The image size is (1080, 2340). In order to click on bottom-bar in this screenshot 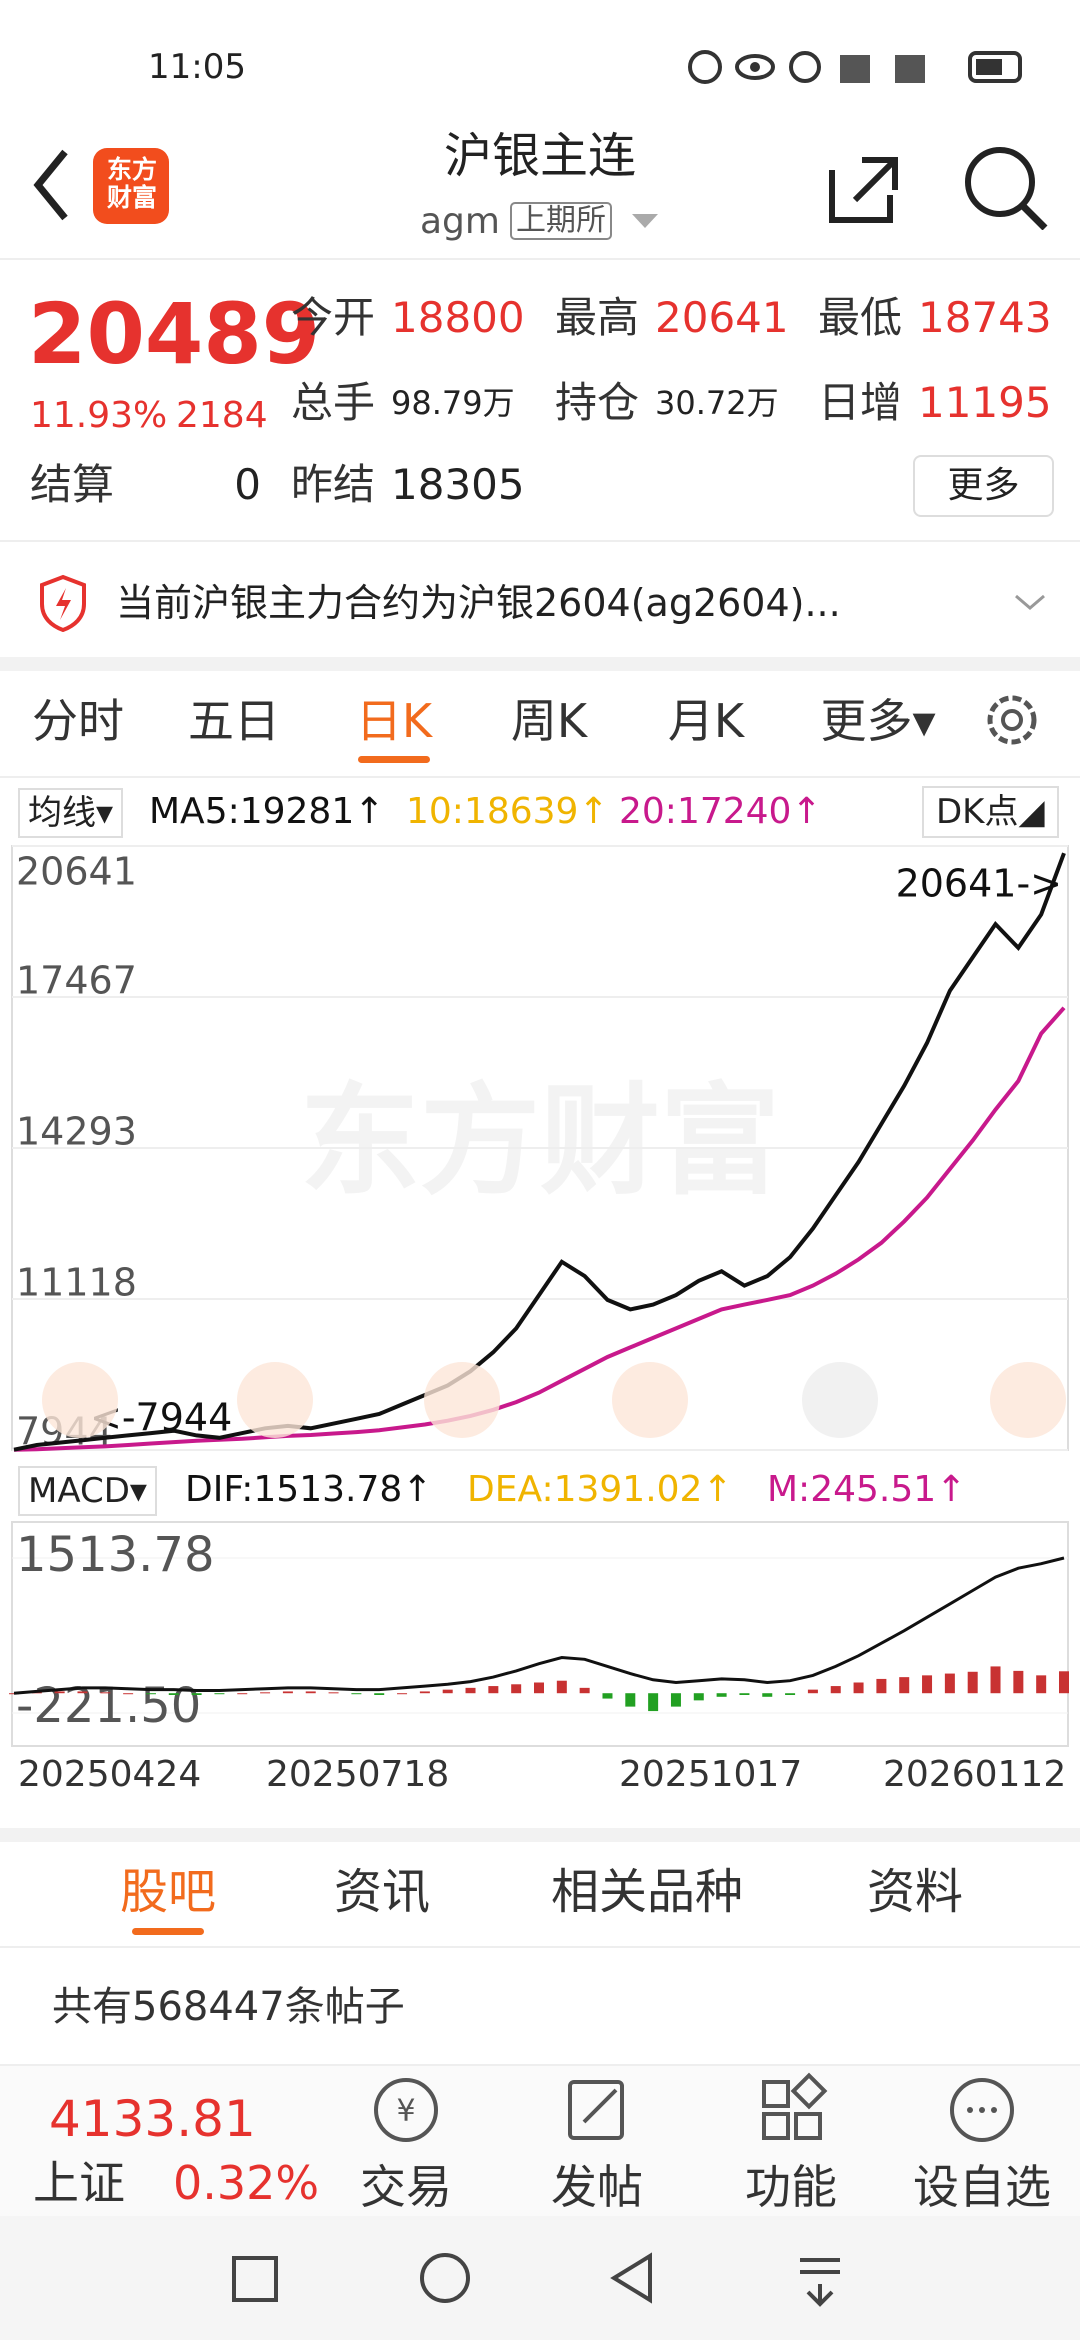, I will do `click(540, 2141)`.